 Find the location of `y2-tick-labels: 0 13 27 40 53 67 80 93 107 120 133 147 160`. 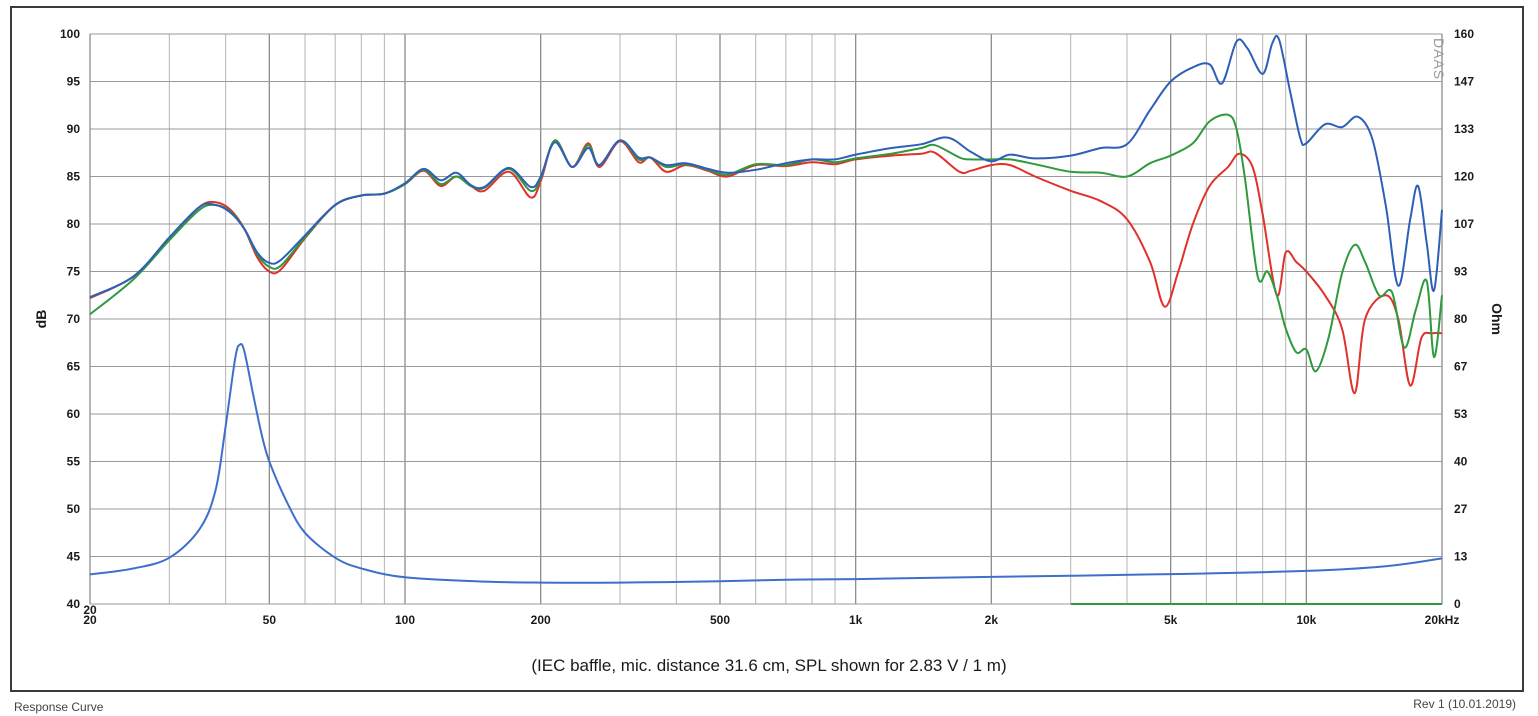

y2-tick-labels: 0 13 27 40 53 67 80 93 107 120 133 147 160 is located at coordinates (1464, 319).